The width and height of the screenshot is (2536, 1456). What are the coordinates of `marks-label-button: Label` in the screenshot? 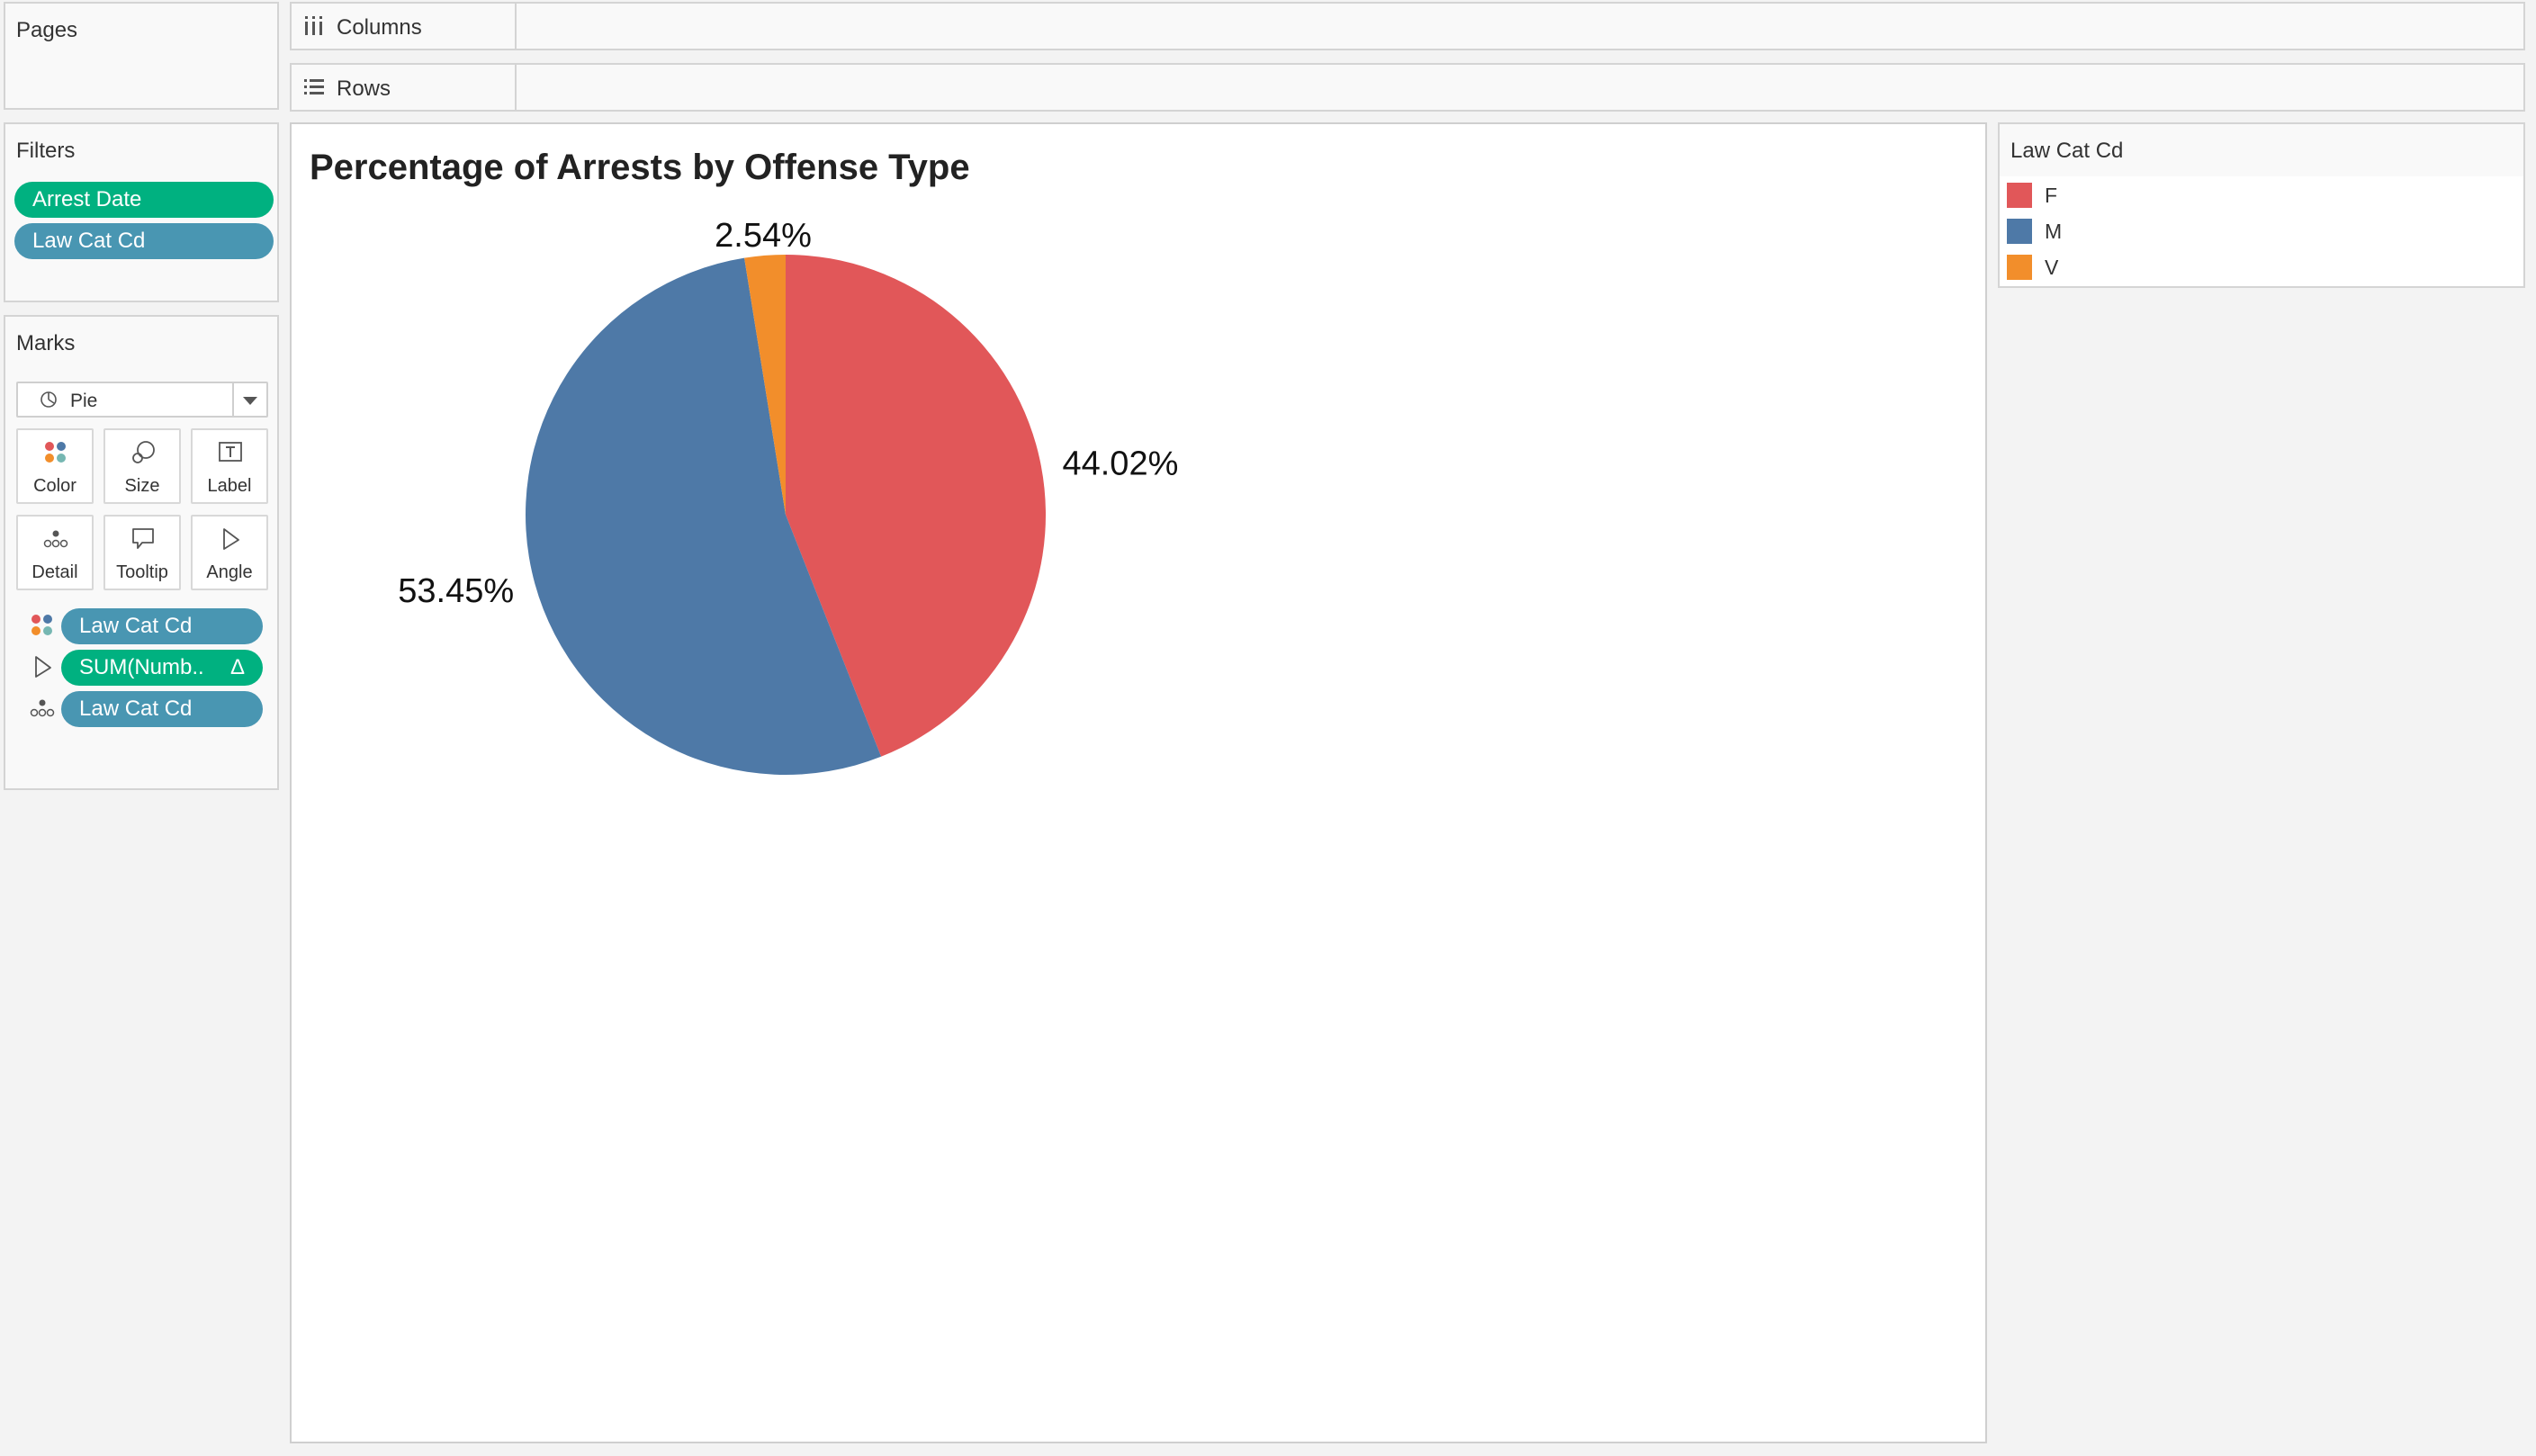 It's located at (229, 466).